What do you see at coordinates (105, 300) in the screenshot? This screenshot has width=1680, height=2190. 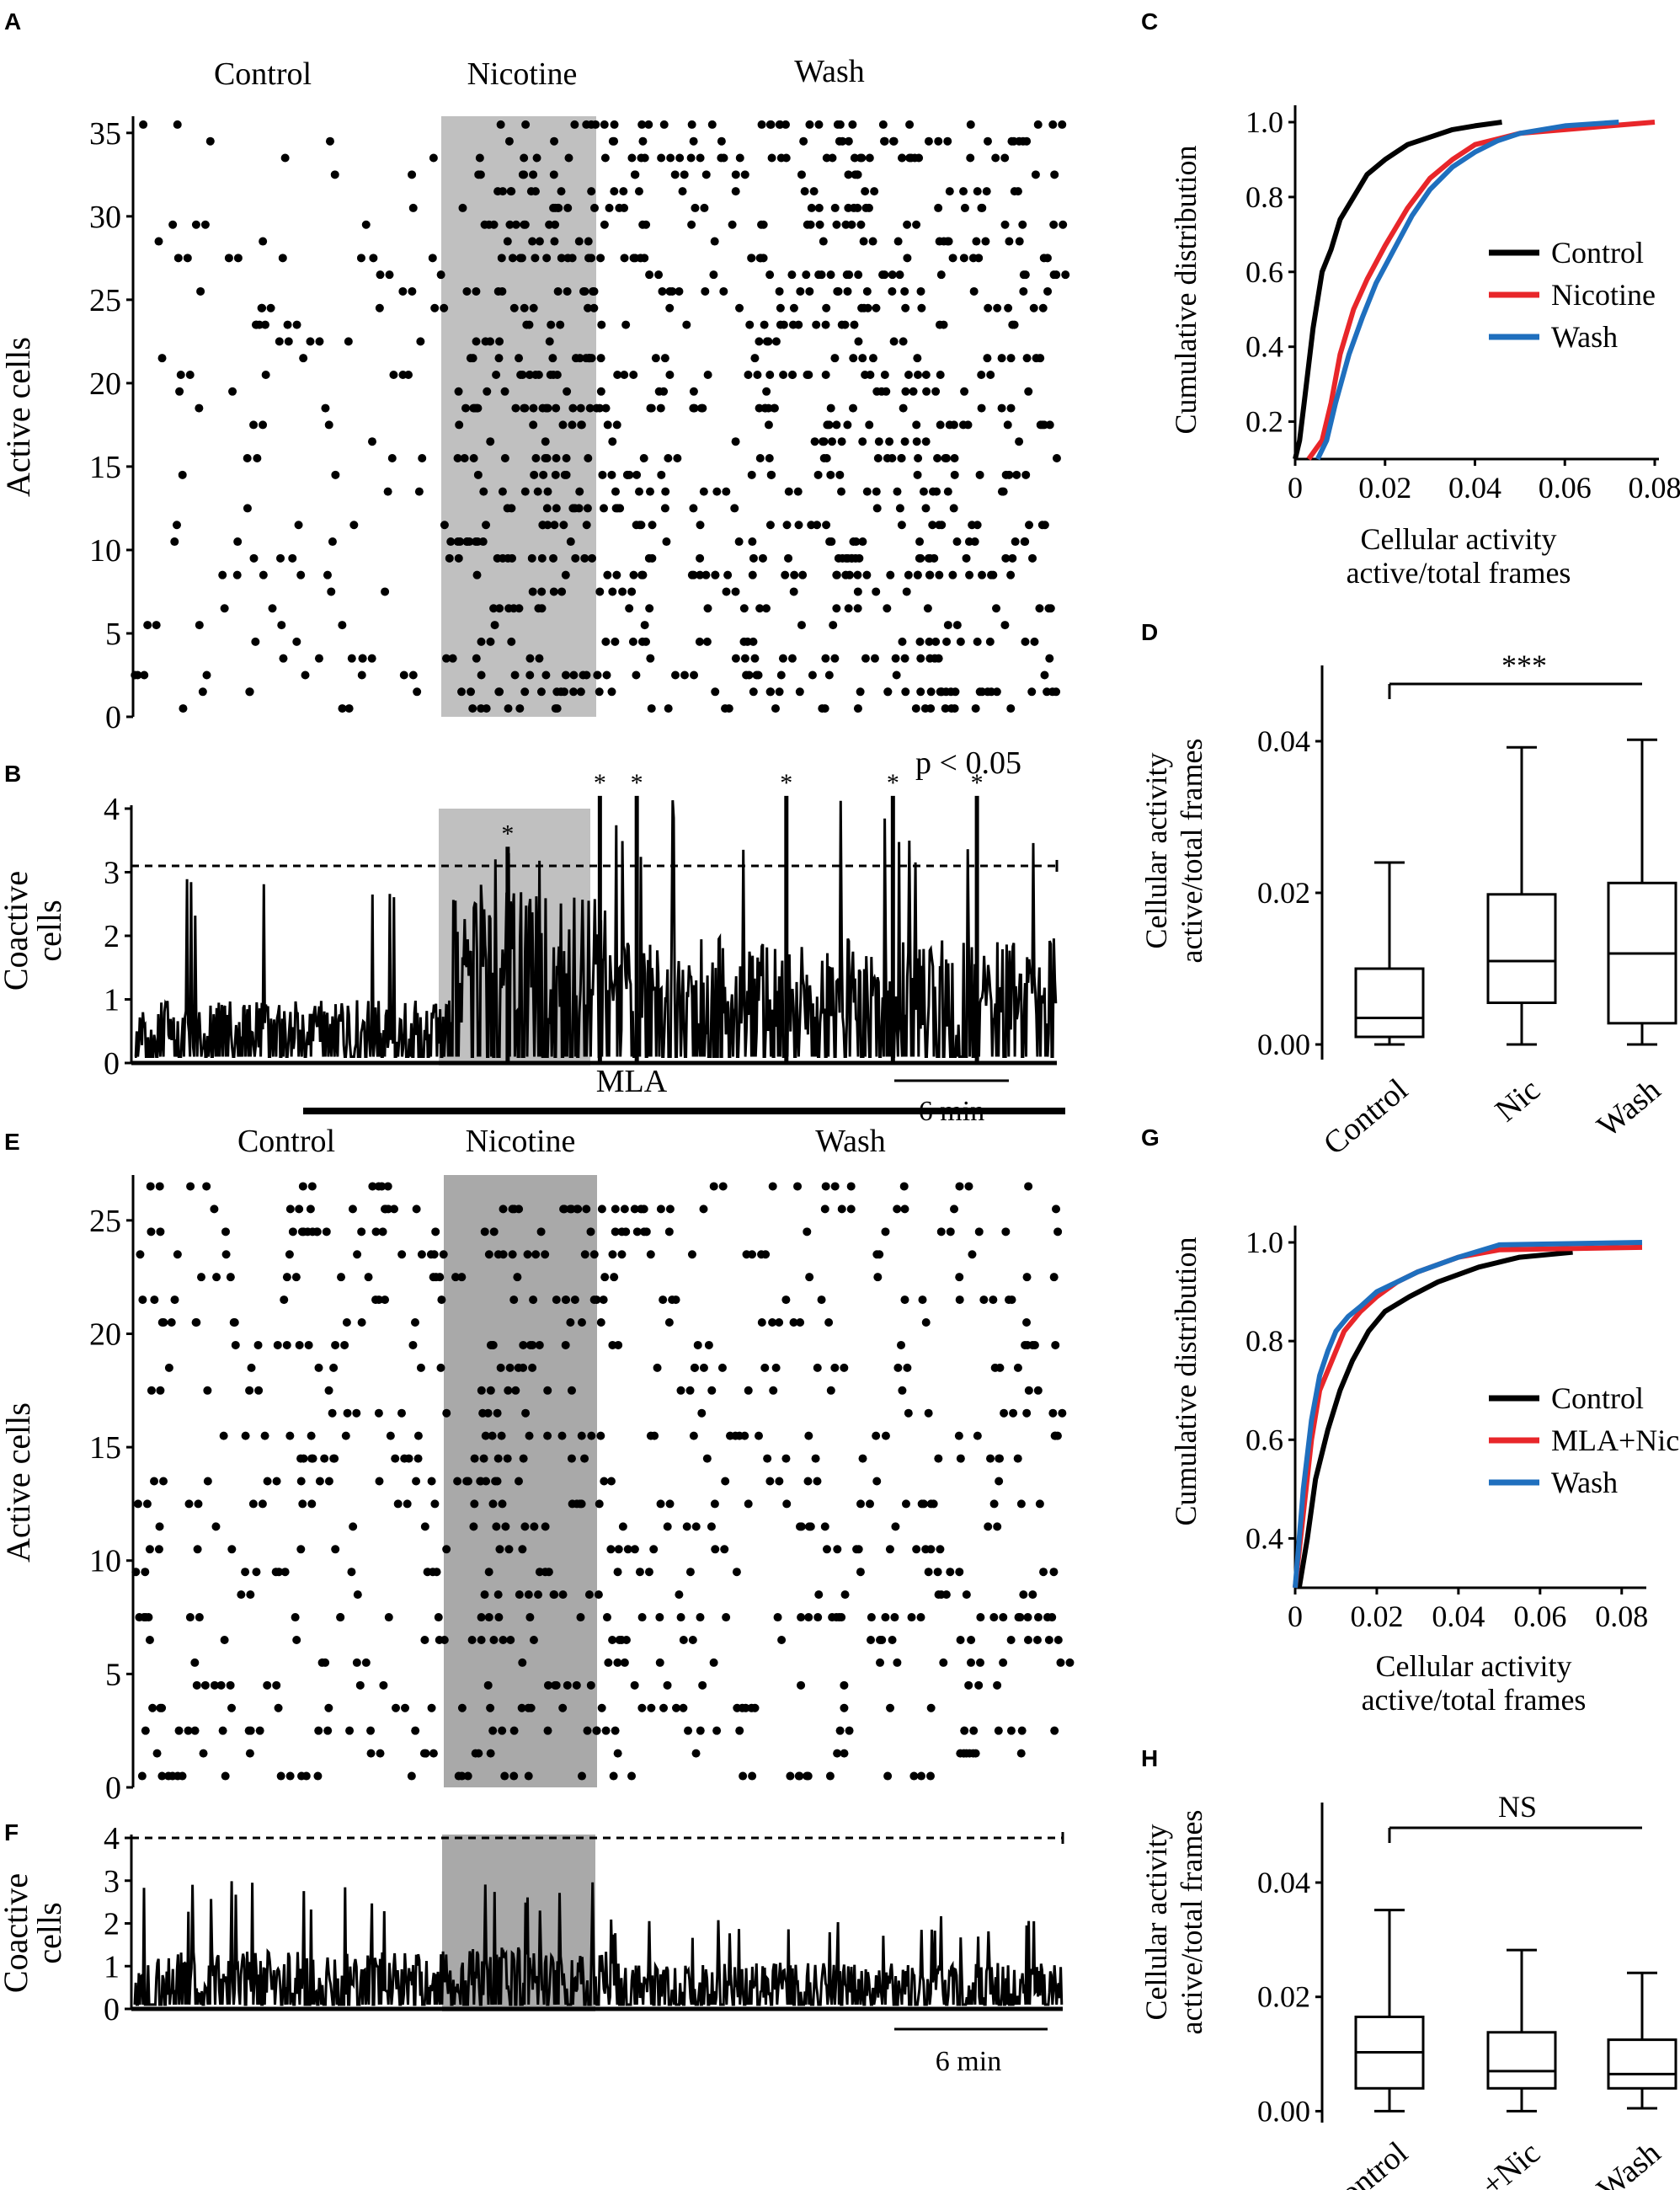 I see `y-tick-label: 25` at bounding box center [105, 300].